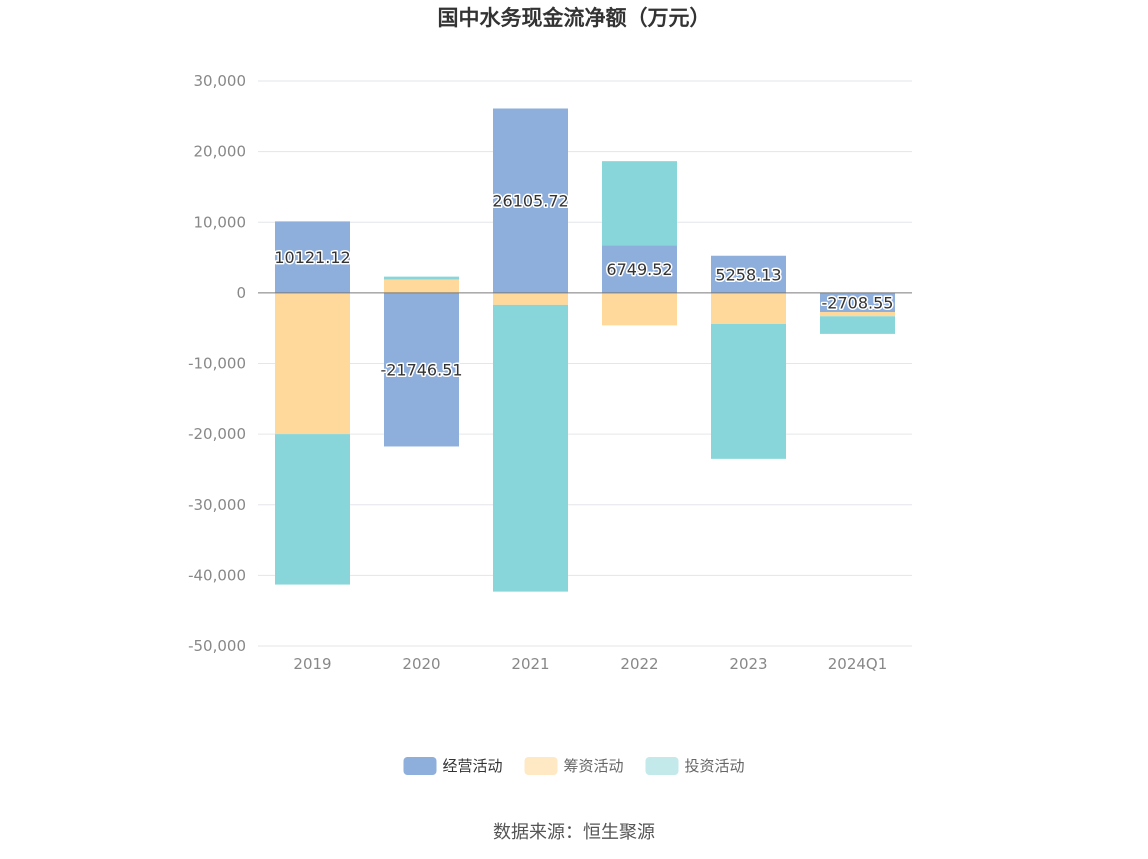 The width and height of the screenshot is (1148, 859). I want to click on data-label-2019: 10121.12, so click(312, 257).